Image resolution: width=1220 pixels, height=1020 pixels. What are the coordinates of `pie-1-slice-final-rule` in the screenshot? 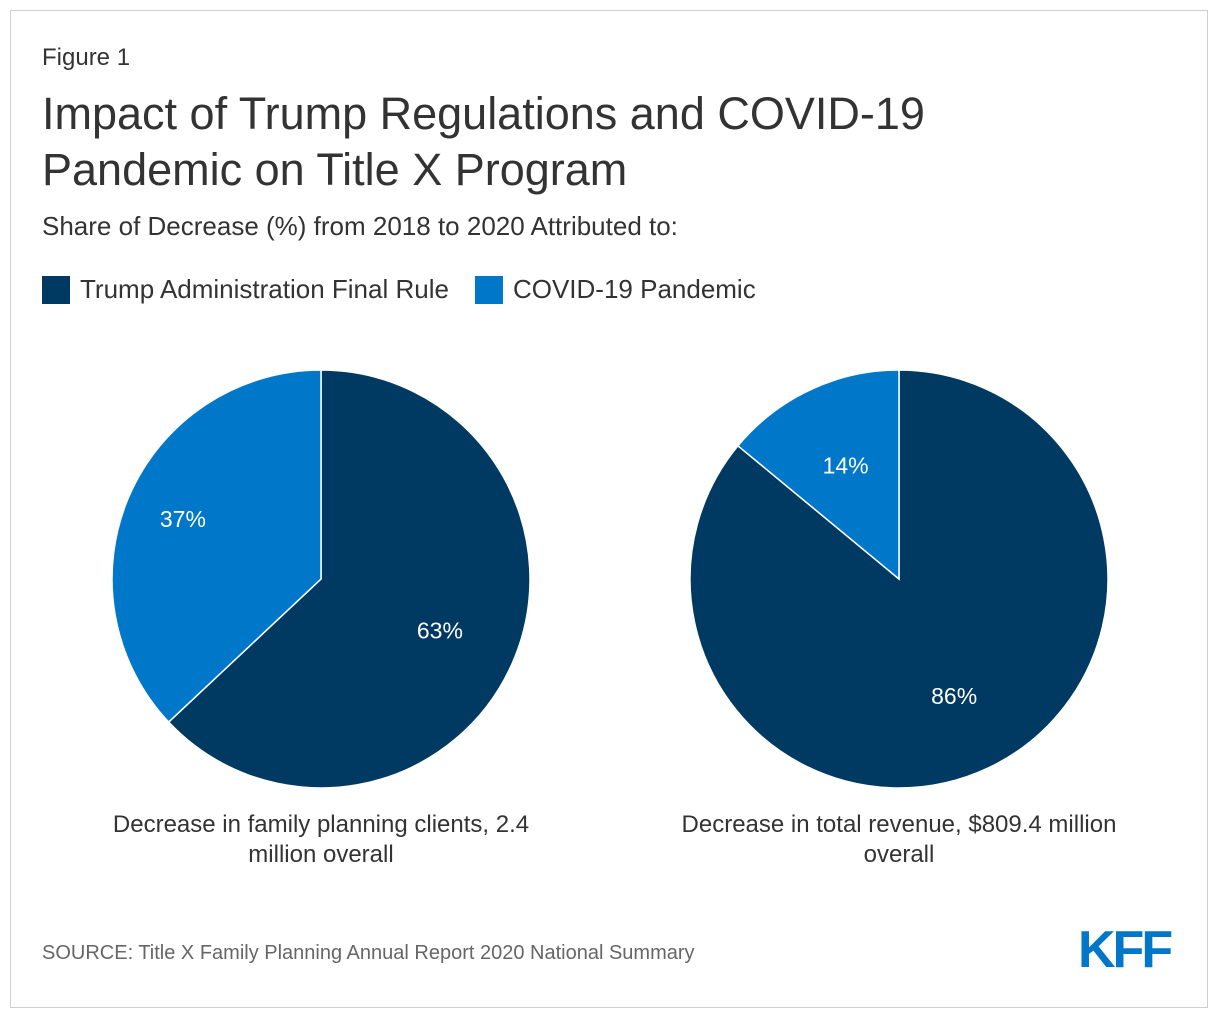 It's located at (349, 579).